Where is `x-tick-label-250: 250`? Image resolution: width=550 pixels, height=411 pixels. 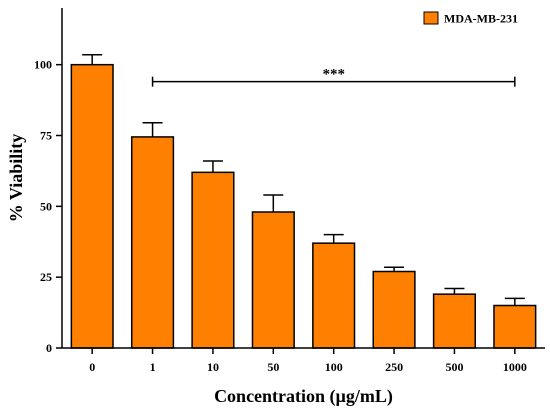 x-tick-label-250: 250 is located at coordinates (394, 367).